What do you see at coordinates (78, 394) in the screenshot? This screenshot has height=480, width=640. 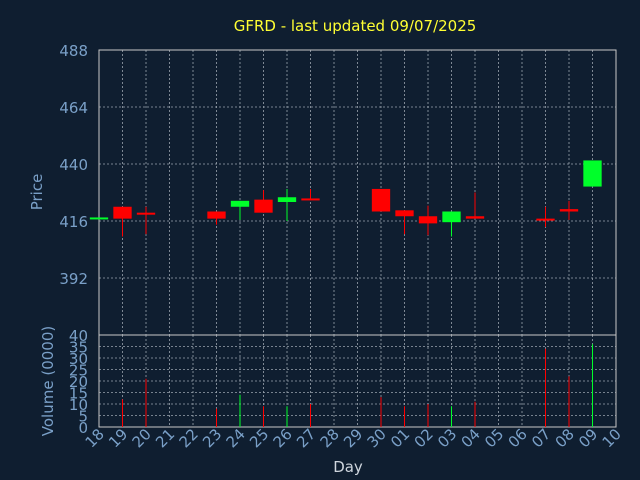 I see `volume-tick-label: 15` at bounding box center [78, 394].